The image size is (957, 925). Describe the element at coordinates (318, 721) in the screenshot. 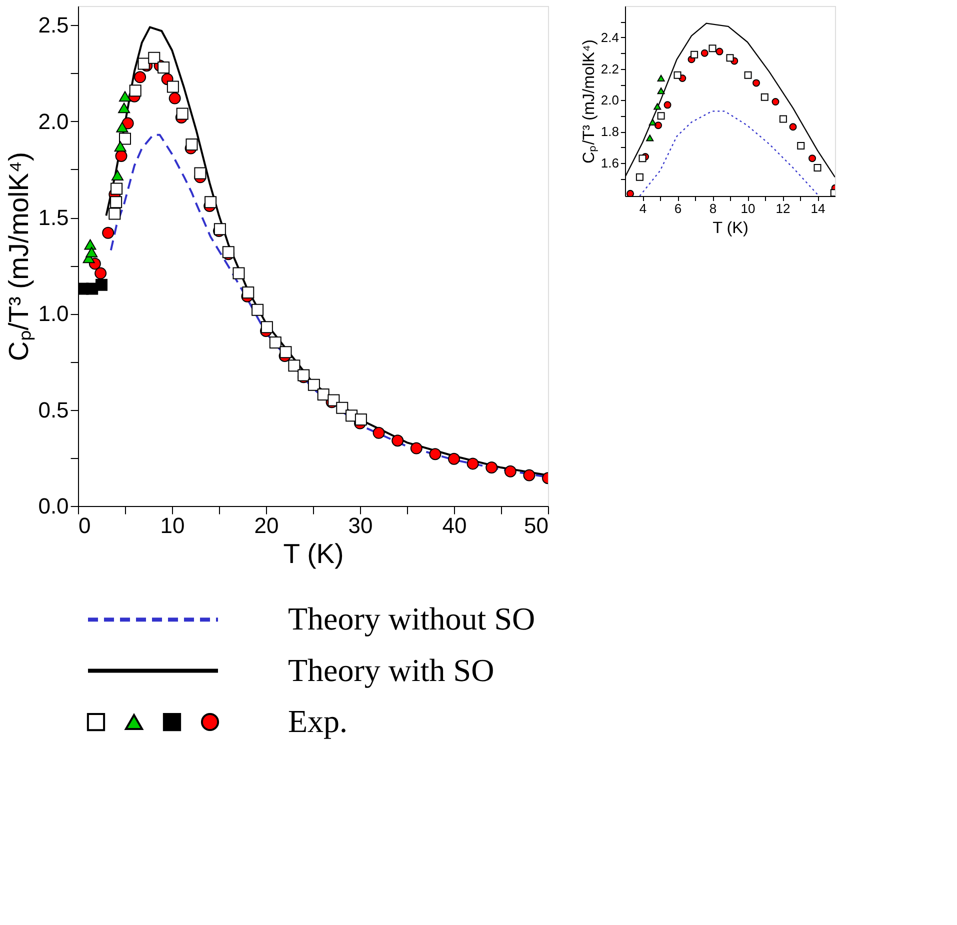

I see `legend-label: Exp.` at that location.